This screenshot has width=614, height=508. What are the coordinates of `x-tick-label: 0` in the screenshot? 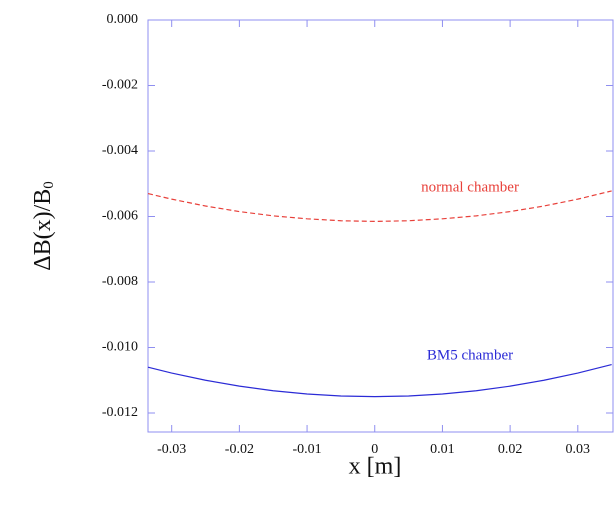 It's located at (374, 449).